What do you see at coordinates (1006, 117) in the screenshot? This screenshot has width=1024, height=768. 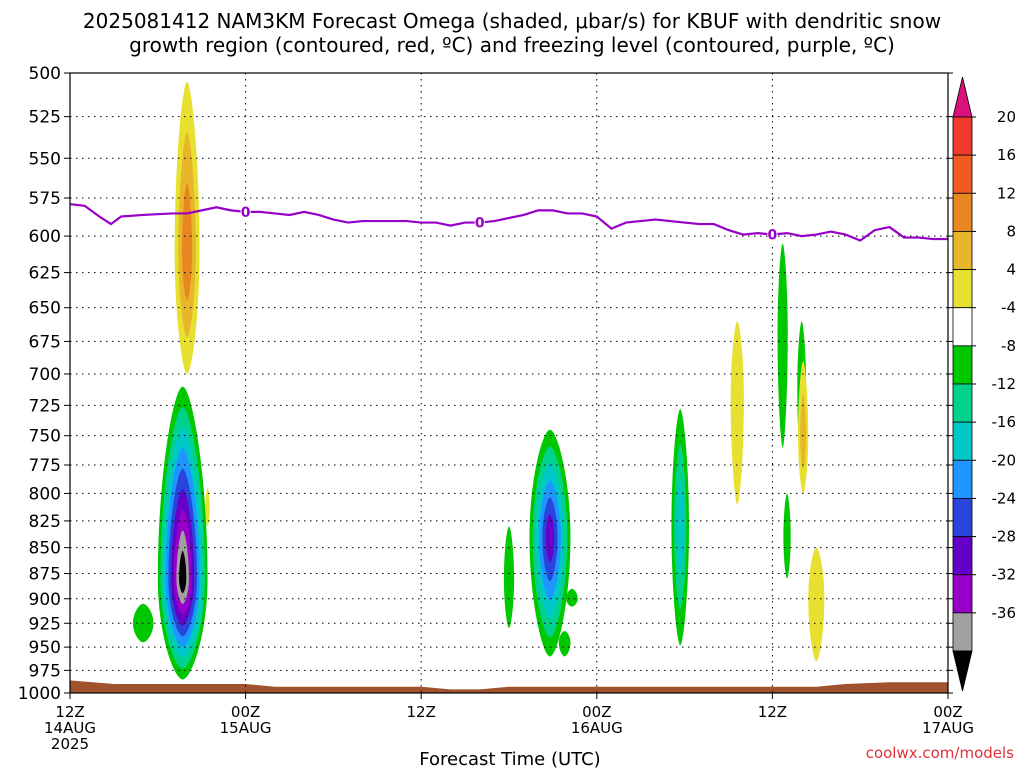 I see `colorbar-label: 20` at bounding box center [1006, 117].